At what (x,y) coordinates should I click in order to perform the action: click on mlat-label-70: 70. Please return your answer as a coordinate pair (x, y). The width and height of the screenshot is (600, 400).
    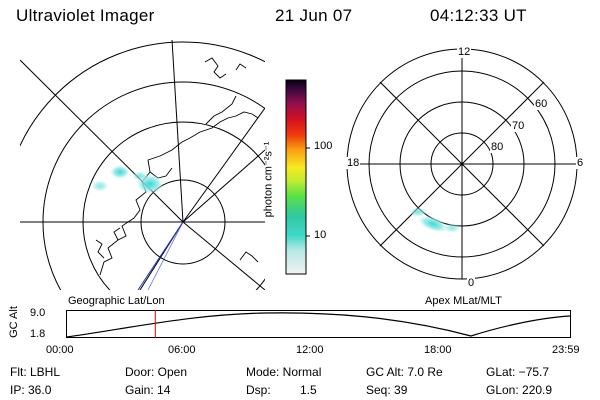
    Looking at the image, I should click on (518, 126).